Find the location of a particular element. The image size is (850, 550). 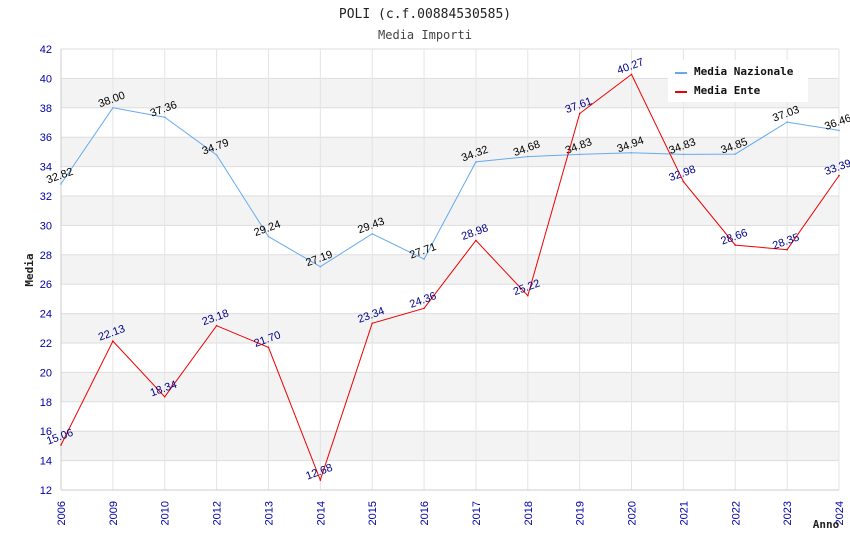

x-tick-label: 2013 is located at coordinates (269, 513).